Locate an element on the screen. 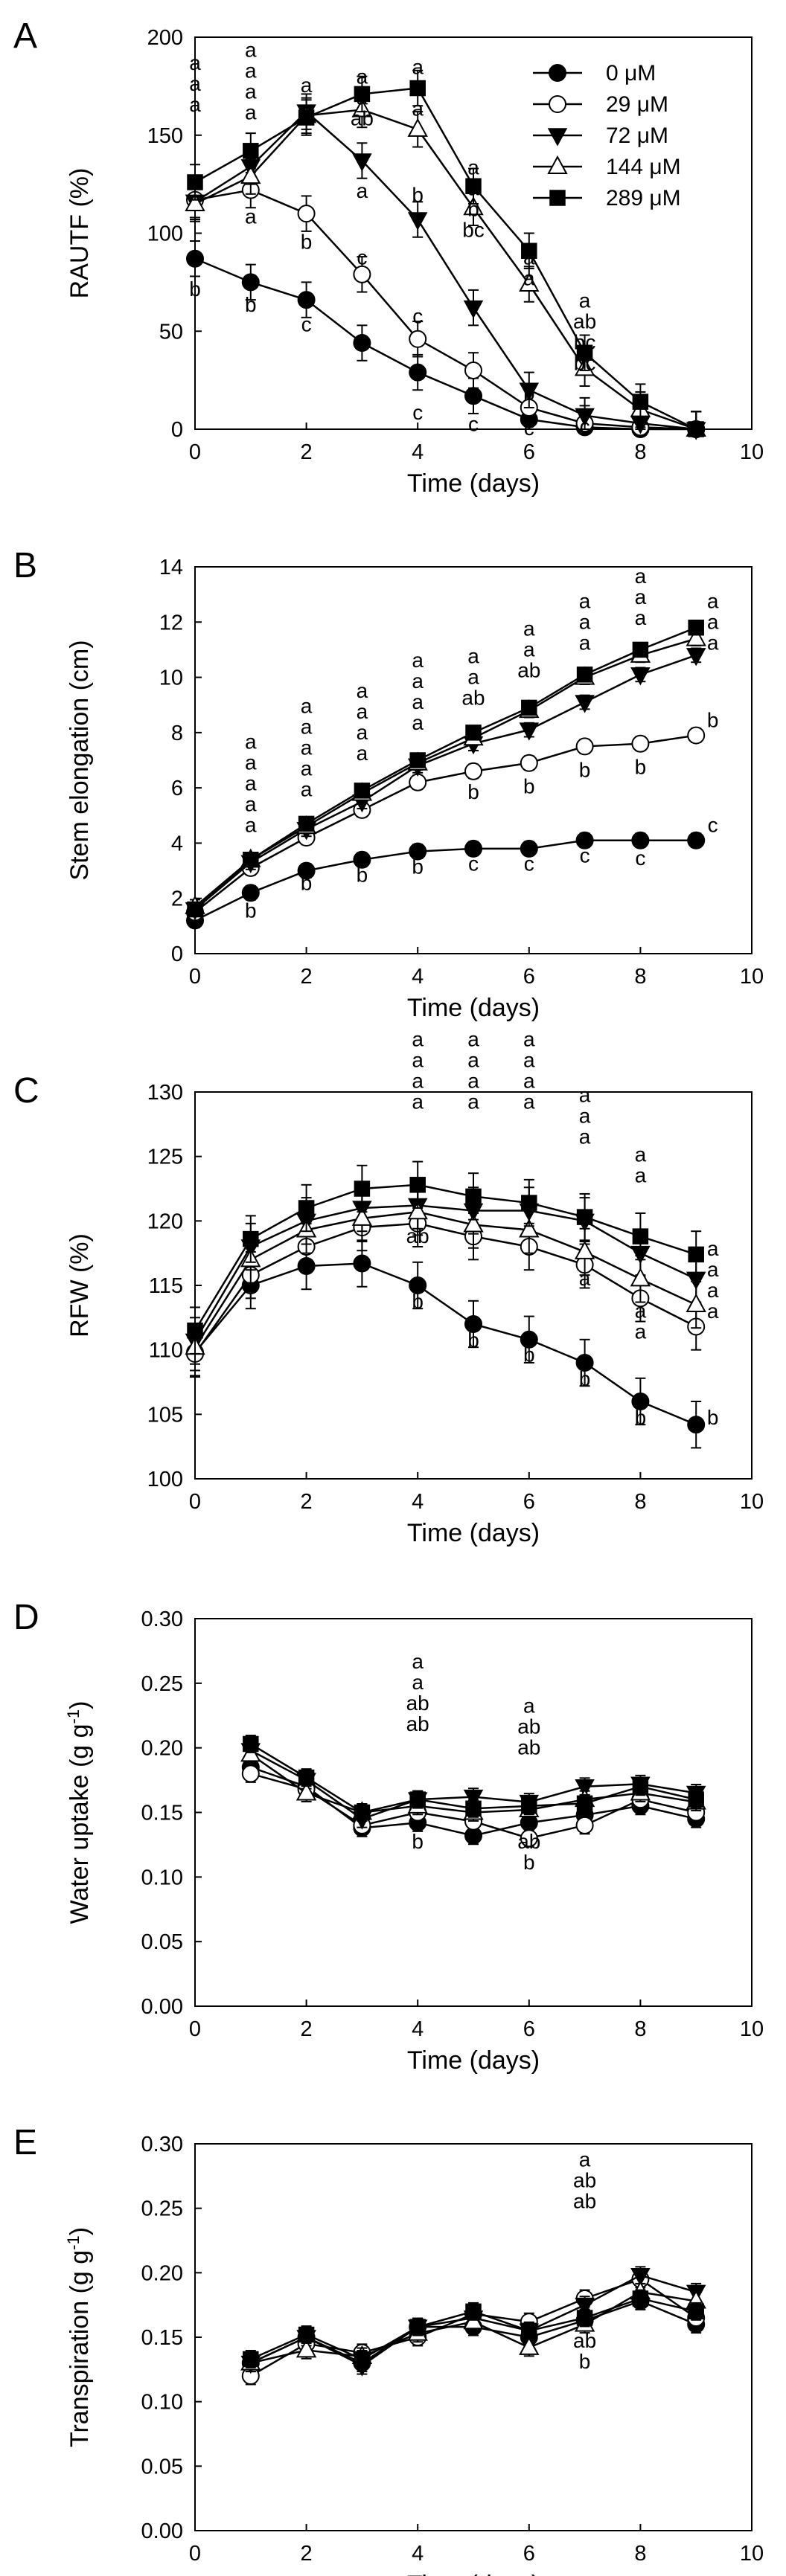  significance-letter: d is located at coordinates (362, 344).